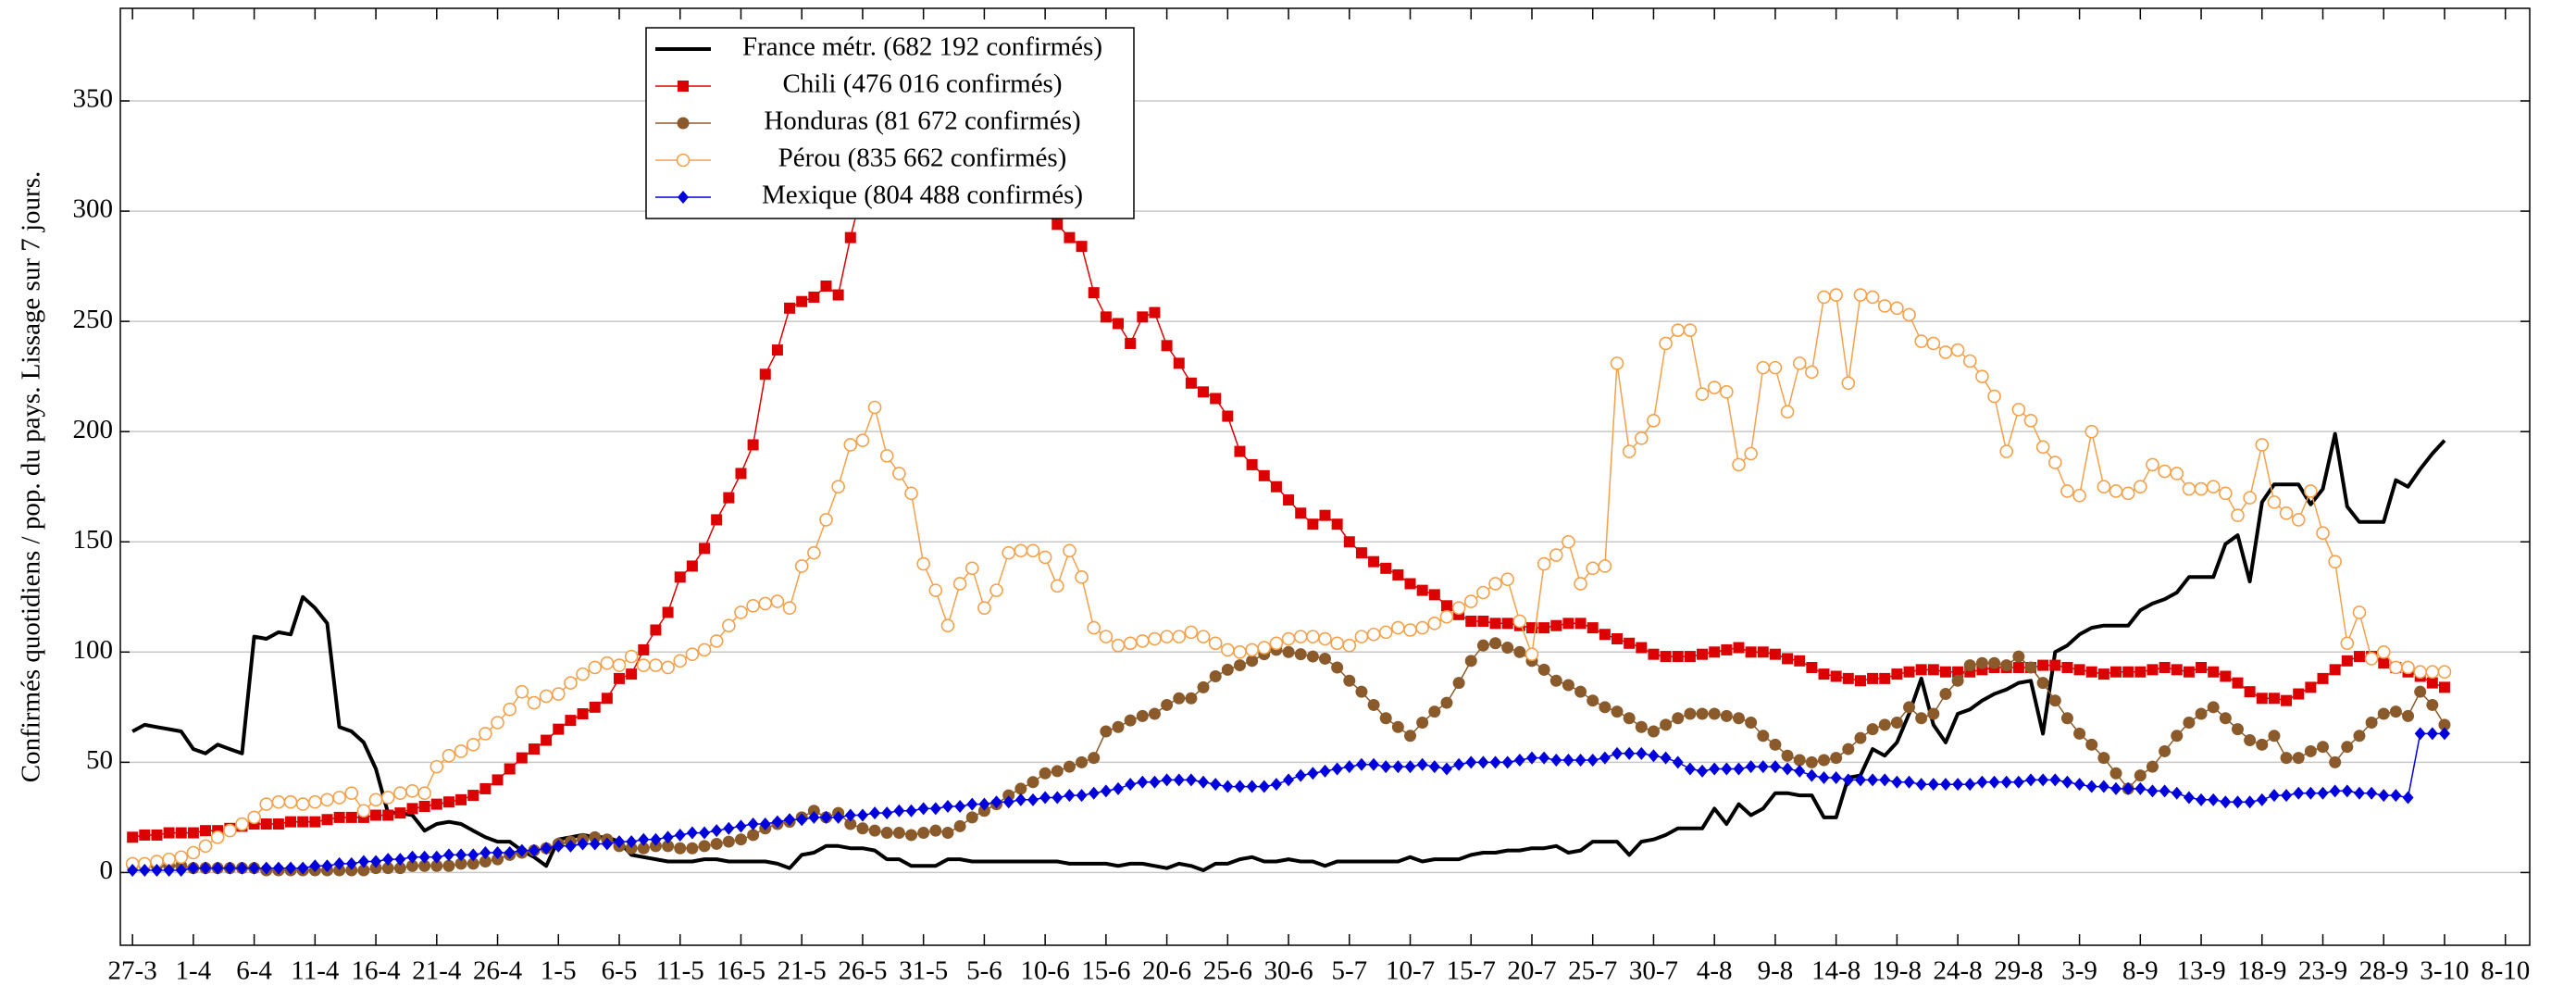 The width and height of the screenshot is (2576, 986). Describe the element at coordinates (2140, 971) in the screenshot. I see `x-tick-label: 8-9` at that location.